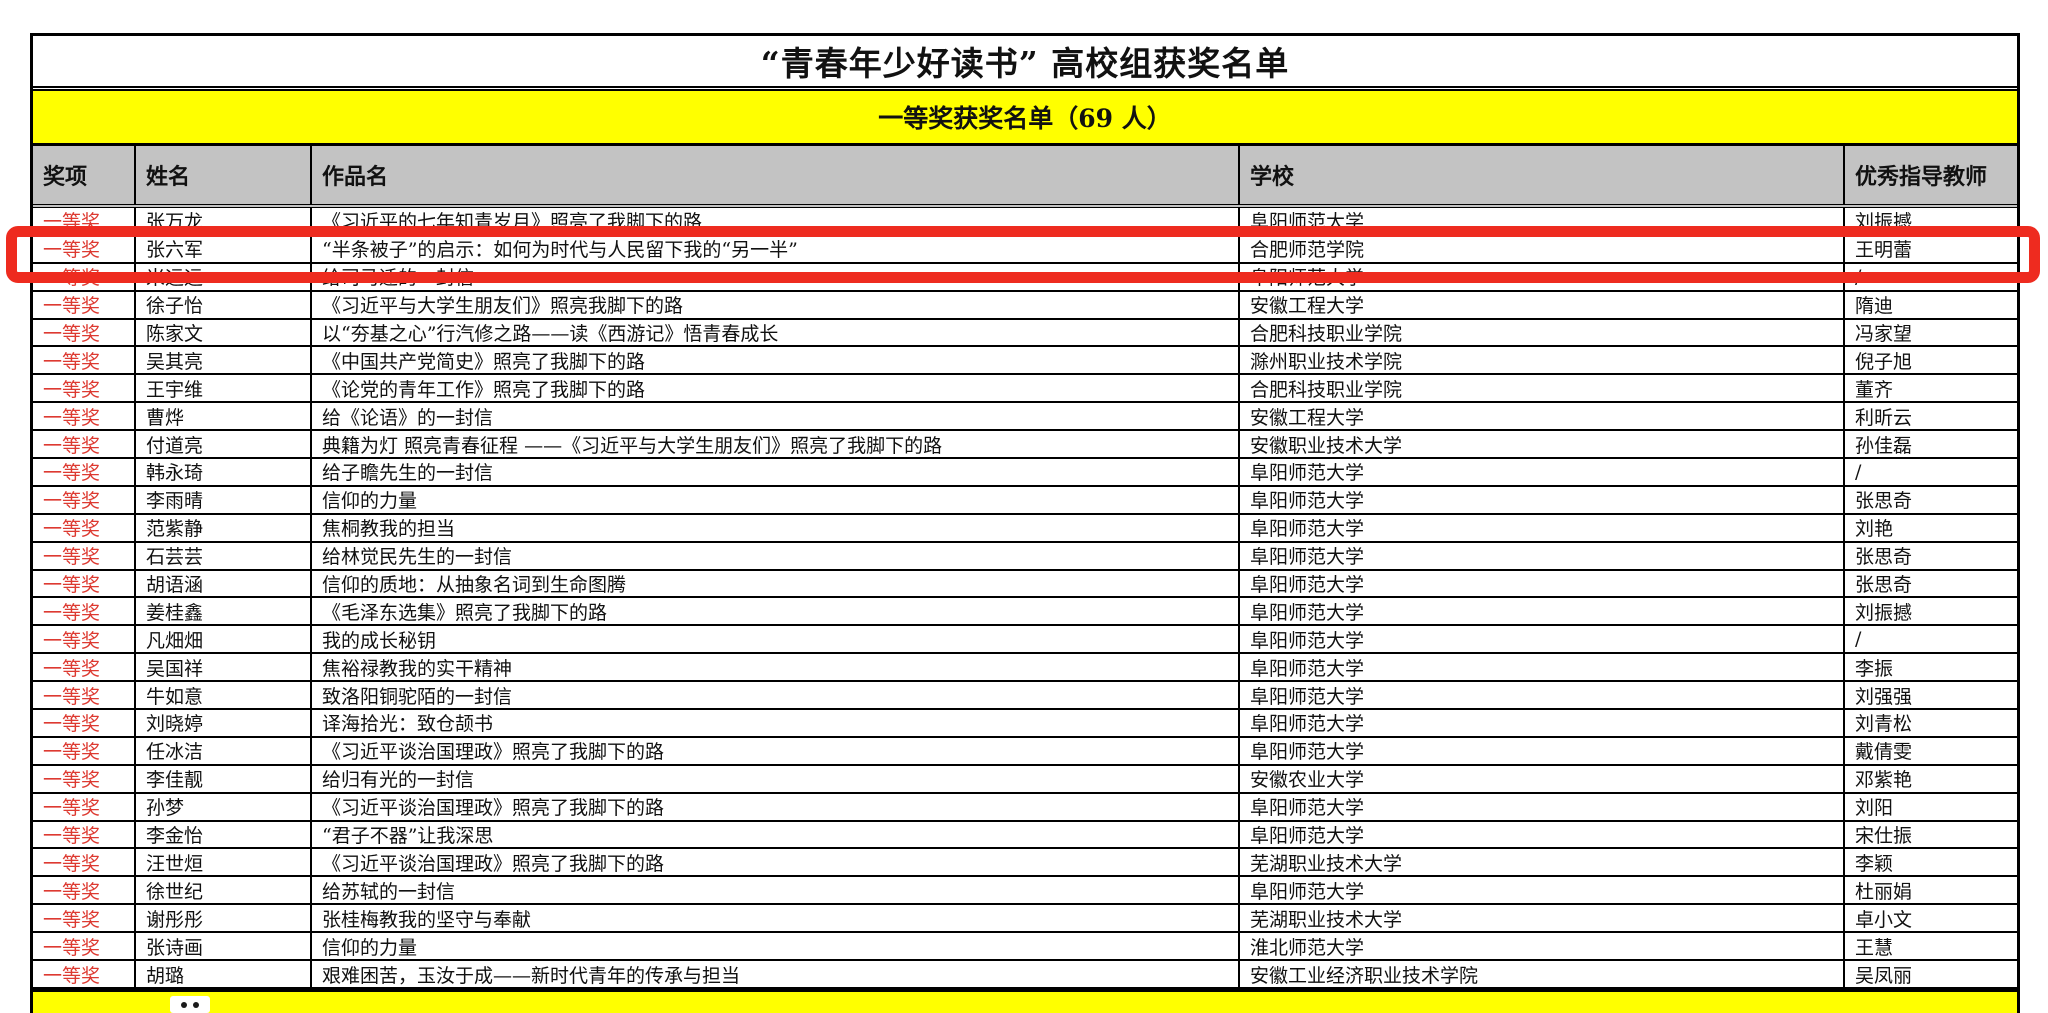 The image size is (2048, 1013). What do you see at coordinates (776, 472) in the screenshot?
I see `work-cell: 给子瞻先生的一封信` at bounding box center [776, 472].